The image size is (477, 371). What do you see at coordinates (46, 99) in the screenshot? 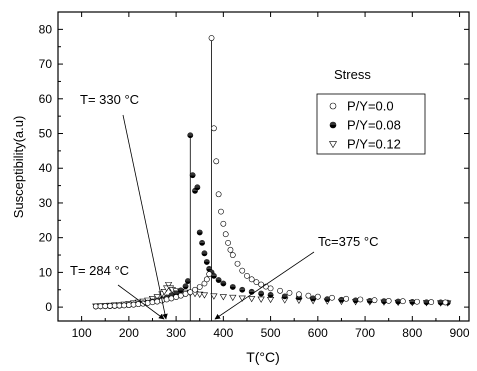
I see `y-tick-label: 60` at bounding box center [46, 99].